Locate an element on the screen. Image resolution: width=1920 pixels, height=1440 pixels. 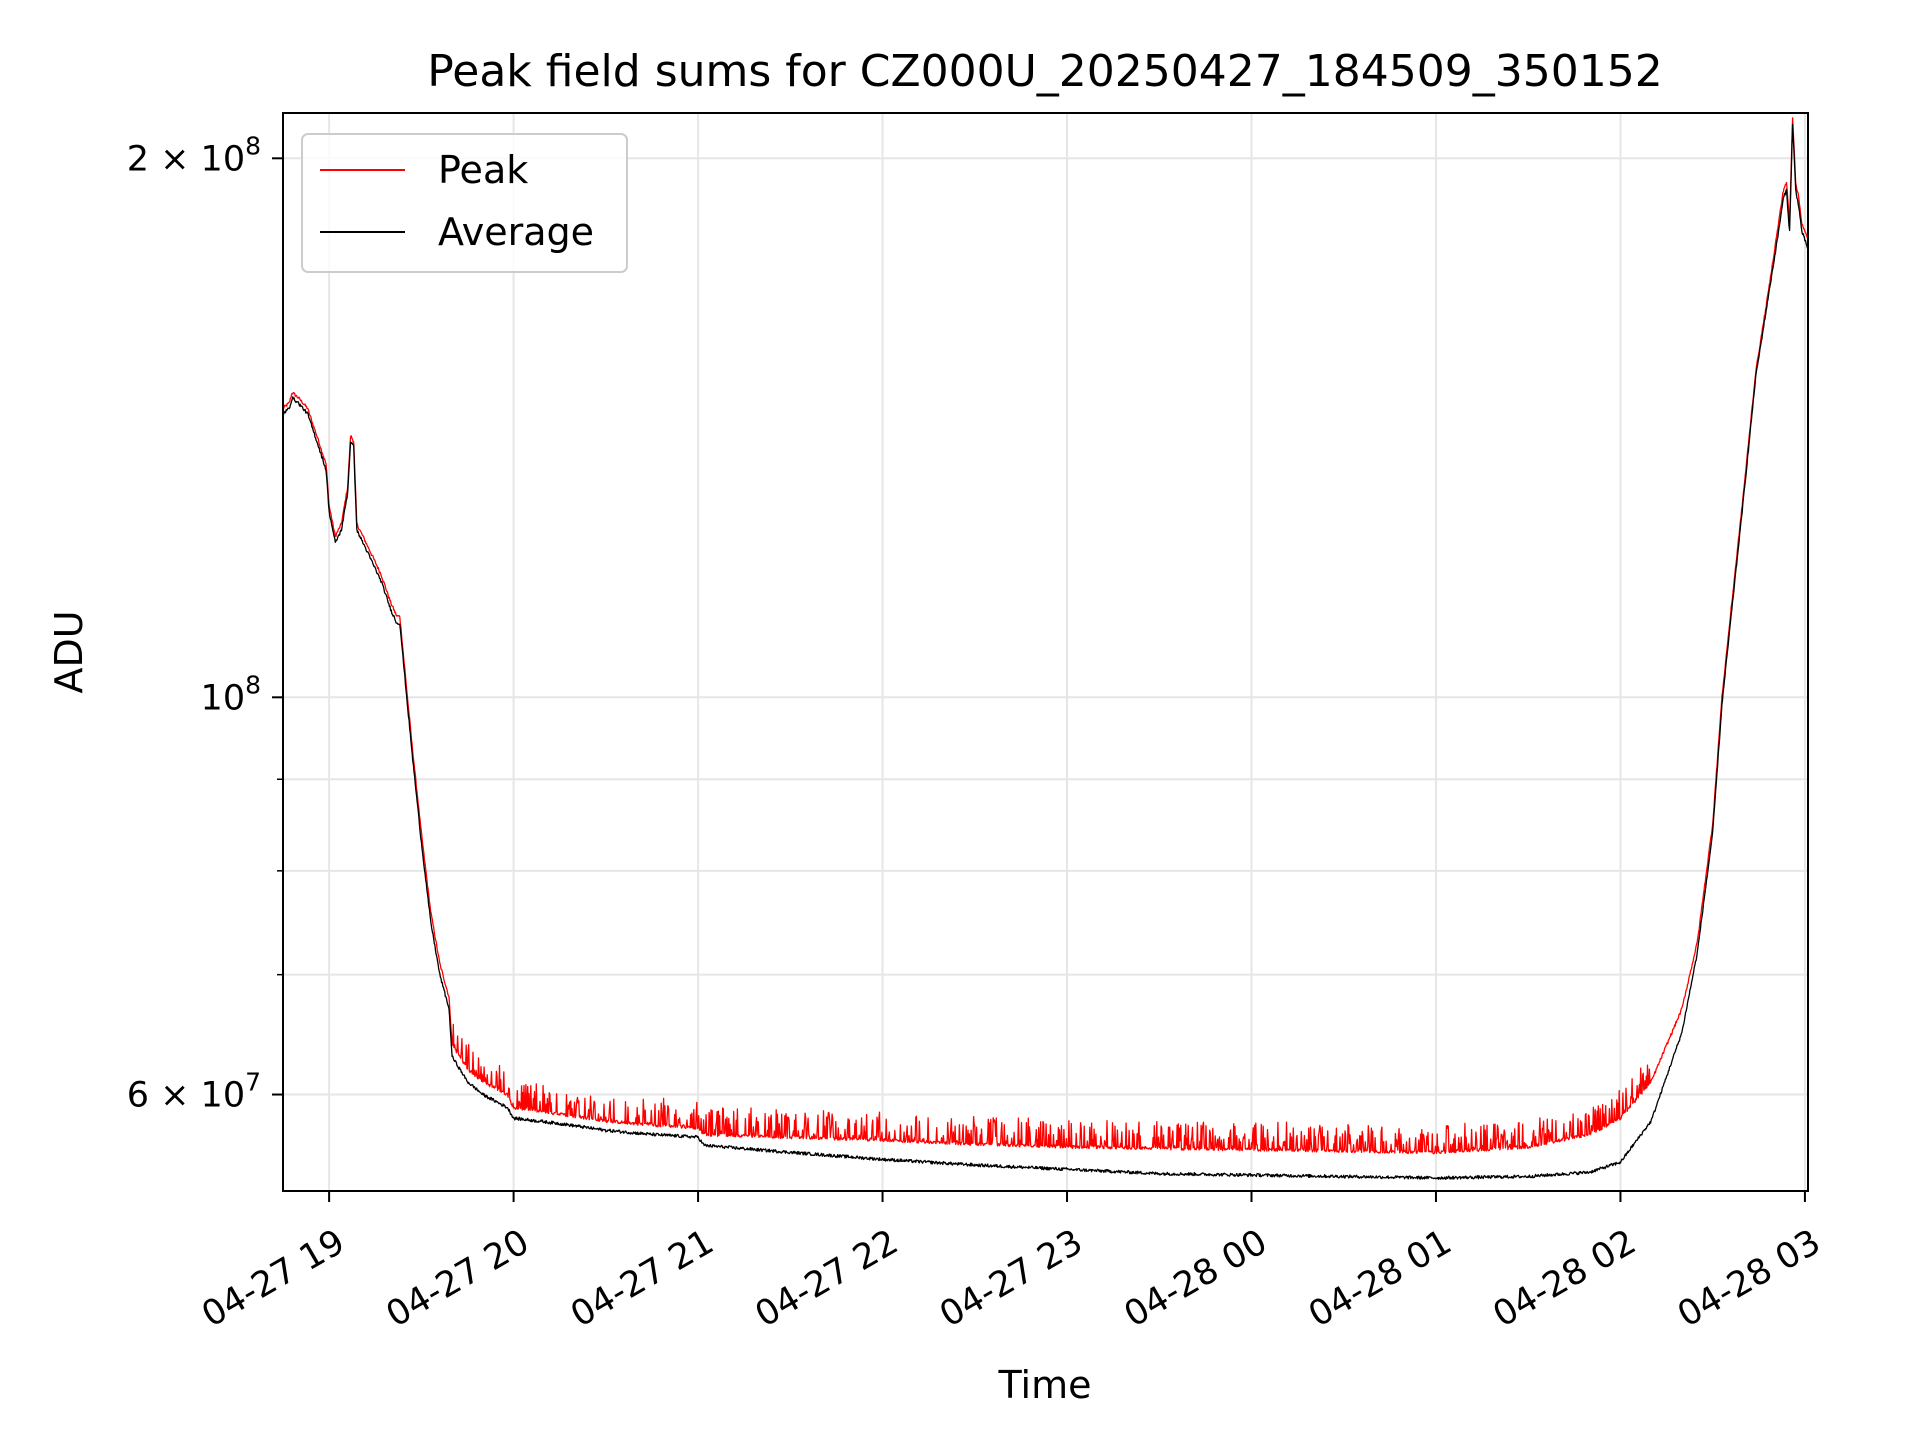
y-axis-label: ADU is located at coordinates (69, 651).